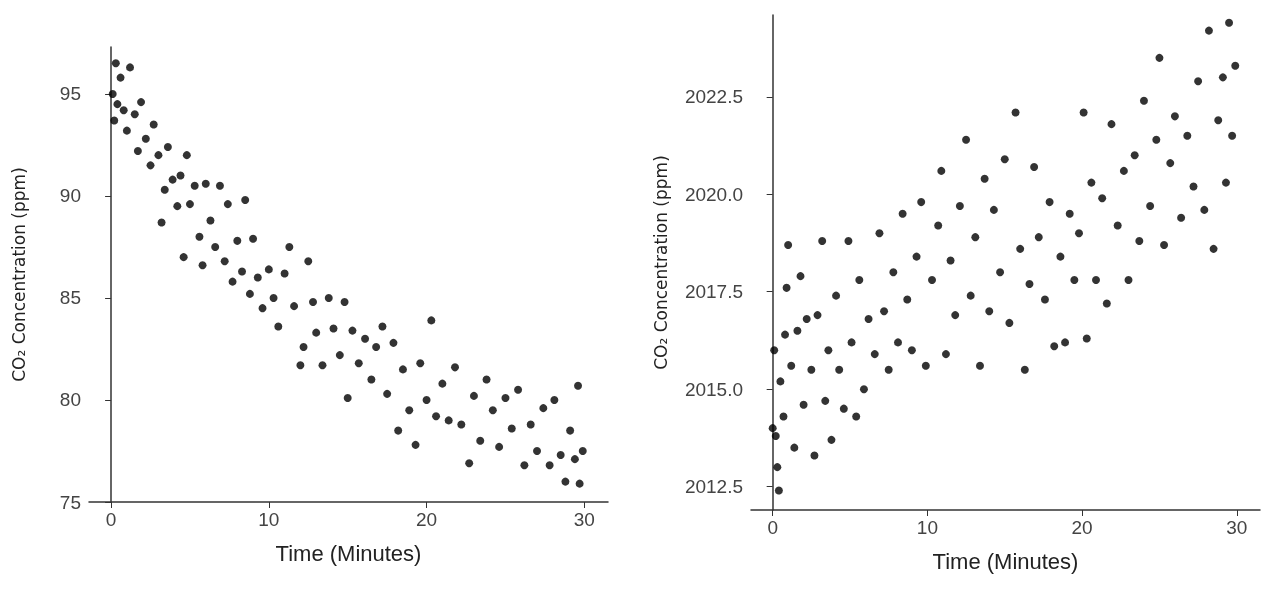 Image resolution: width=1262 pixels, height=608 pixels. Describe the element at coordinates (70, 94) in the screenshot. I see `y-tick-label: 95` at that location.